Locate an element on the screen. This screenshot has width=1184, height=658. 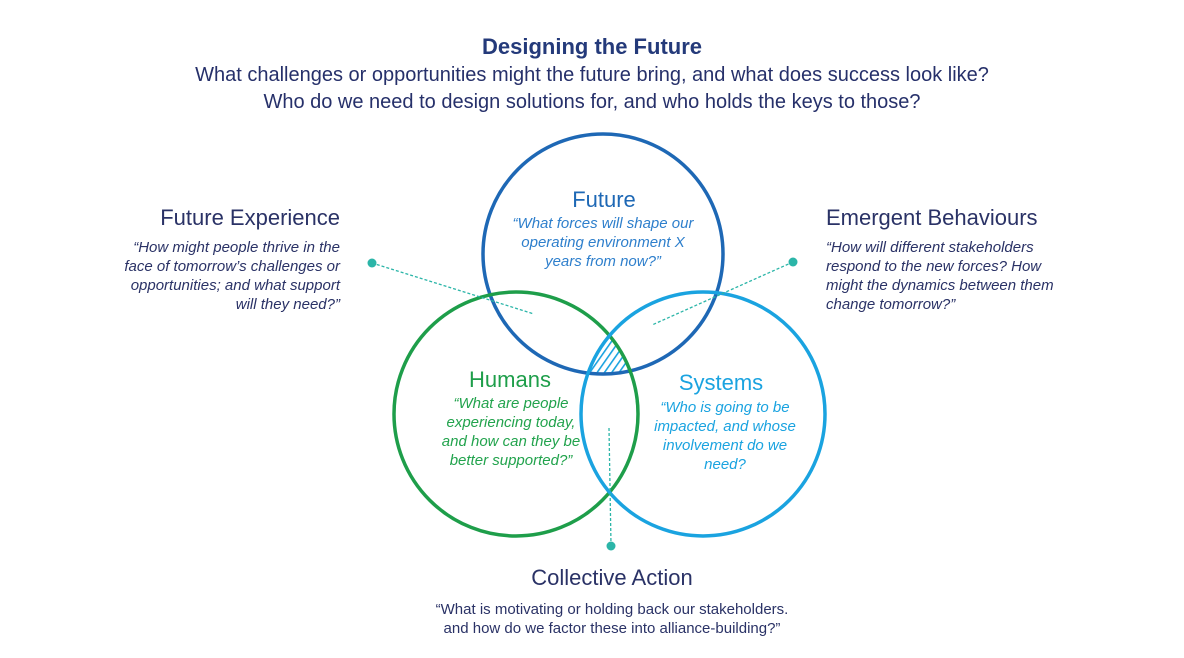
quote-line: “How will different stakeholders is located at coordinates (930, 247).